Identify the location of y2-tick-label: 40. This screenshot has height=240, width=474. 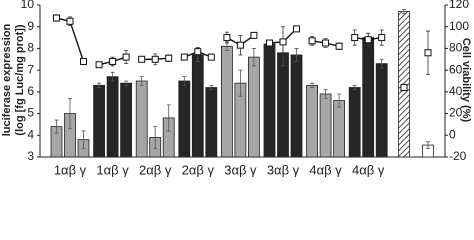
(456, 91).